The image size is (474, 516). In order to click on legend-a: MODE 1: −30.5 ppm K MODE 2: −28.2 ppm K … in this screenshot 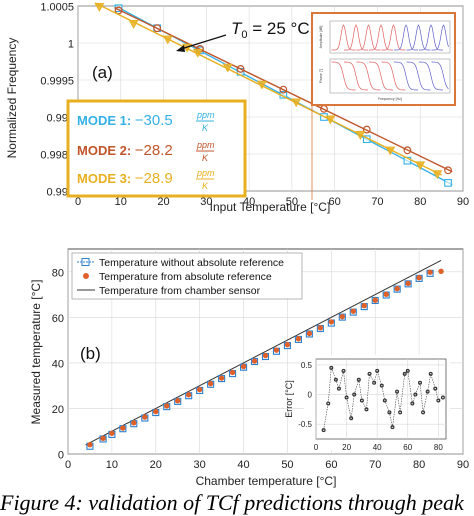, I will do `click(156, 148)`.